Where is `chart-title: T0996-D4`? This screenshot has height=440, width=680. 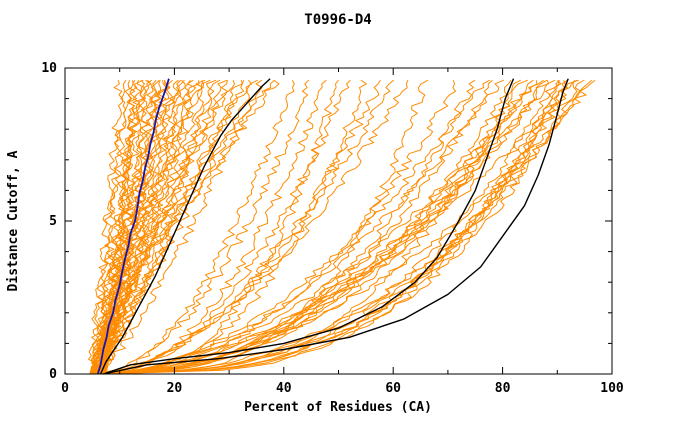 chart-title: T0996-D4 is located at coordinates (337, 20).